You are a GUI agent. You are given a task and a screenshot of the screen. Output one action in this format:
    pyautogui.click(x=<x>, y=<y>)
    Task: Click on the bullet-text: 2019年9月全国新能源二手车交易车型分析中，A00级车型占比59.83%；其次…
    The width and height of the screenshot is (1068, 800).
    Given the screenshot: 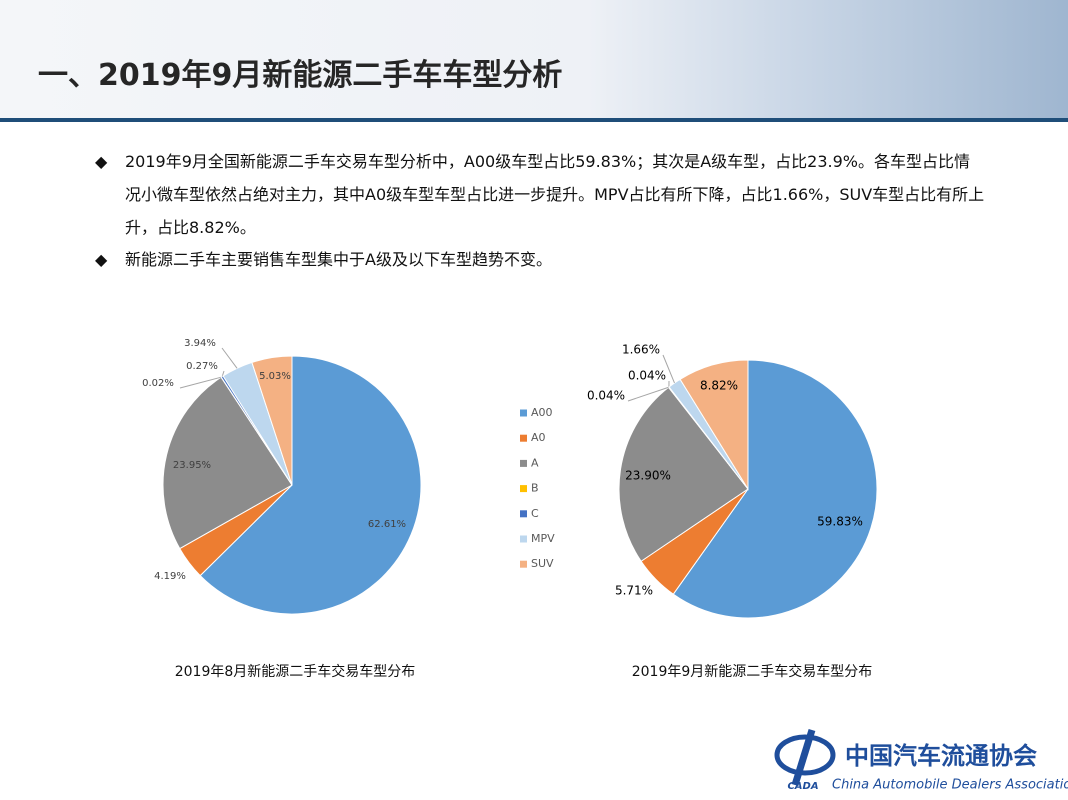 What is the action you would take?
    pyautogui.click(x=555, y=194)
    